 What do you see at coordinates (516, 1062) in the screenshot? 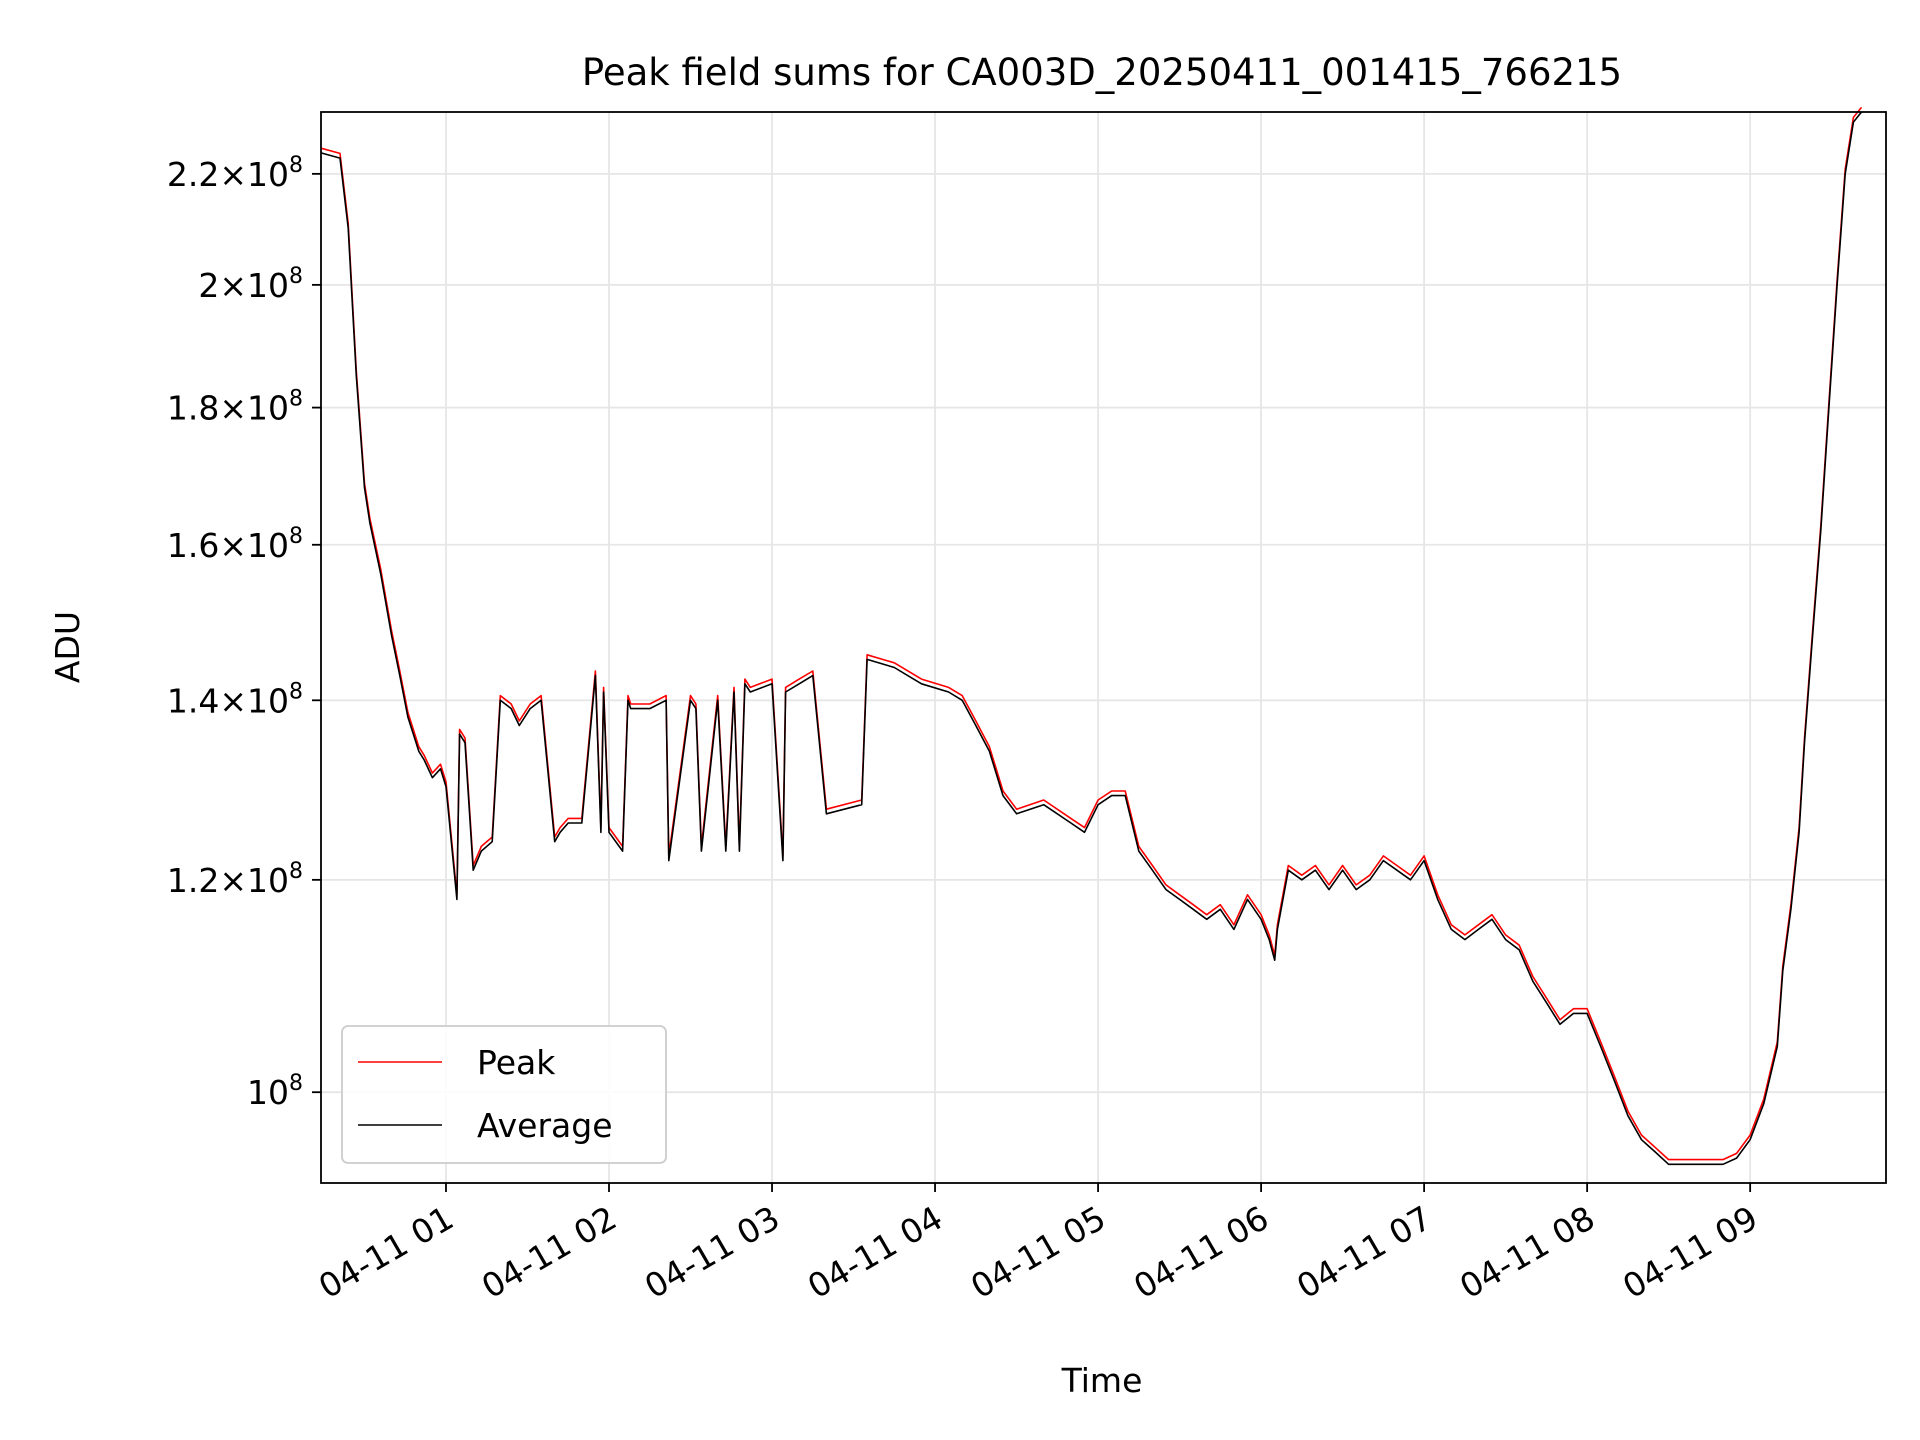
I see `legend-label: Peak` at bounding box center [516, 1062].